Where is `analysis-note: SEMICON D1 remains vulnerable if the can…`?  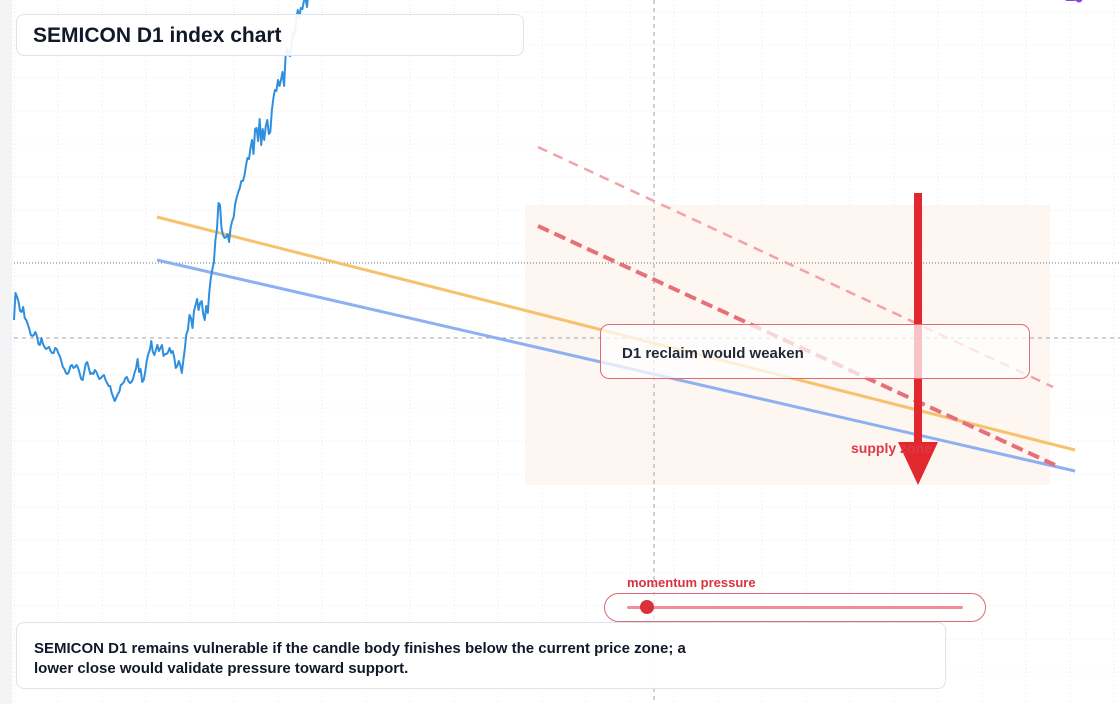 analysis-note: SEMICON D1 remains vulnerable if the can… is located at coordinates (360, 658).